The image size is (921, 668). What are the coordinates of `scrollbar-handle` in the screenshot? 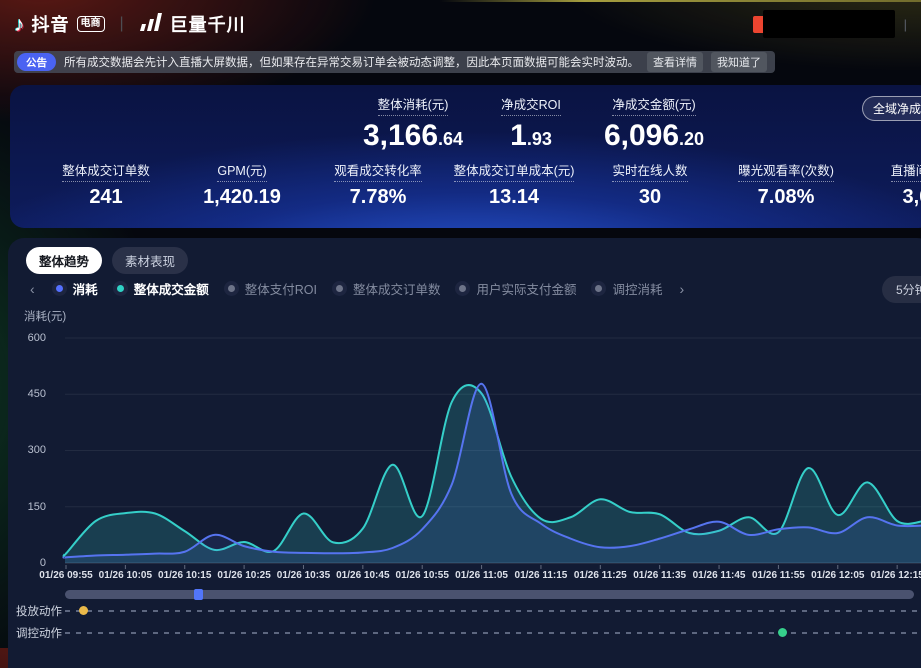 It's located at (198, 594).